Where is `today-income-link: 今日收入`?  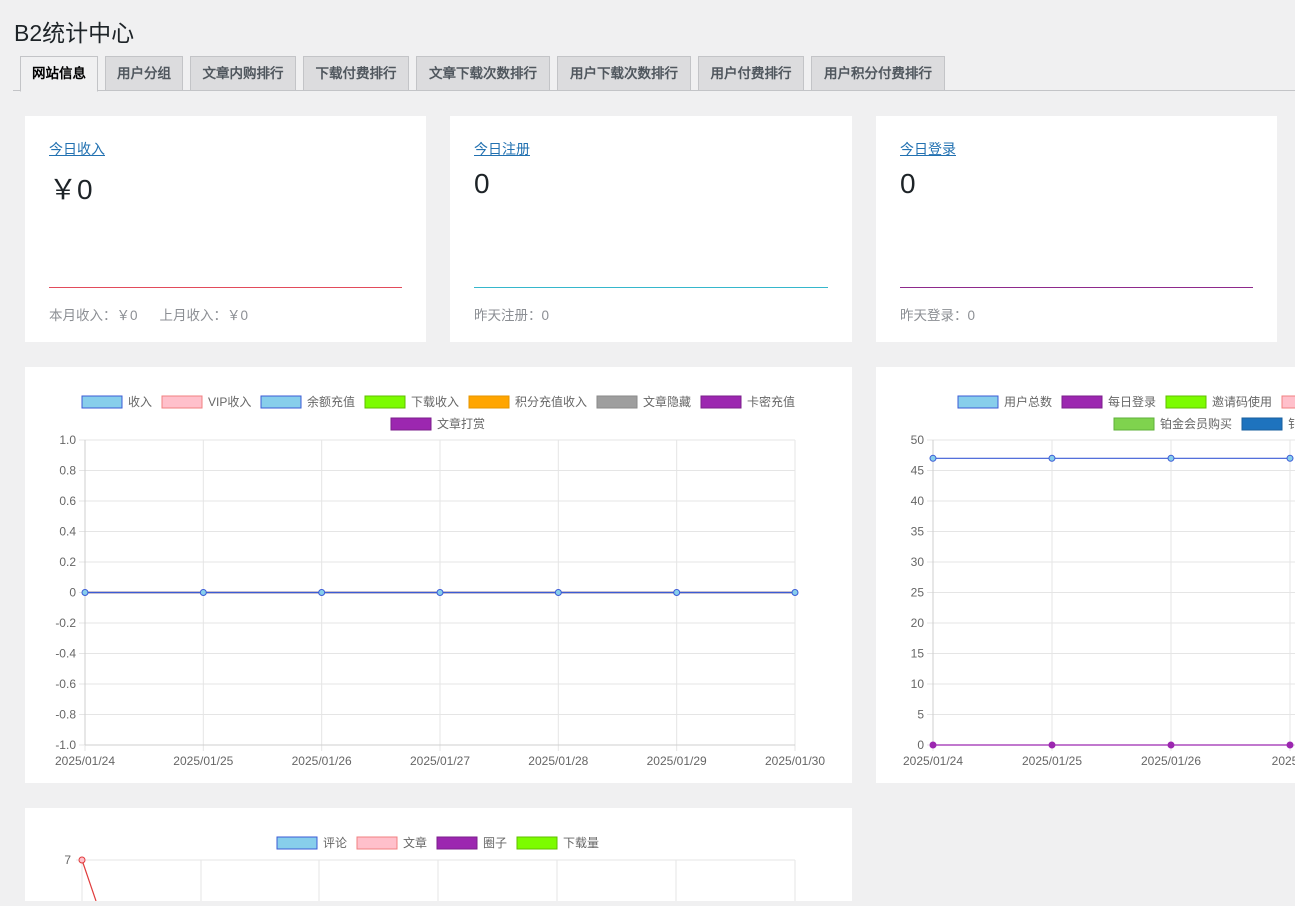
today-income-link: 今日收入 is located at coordinates (77, 149).